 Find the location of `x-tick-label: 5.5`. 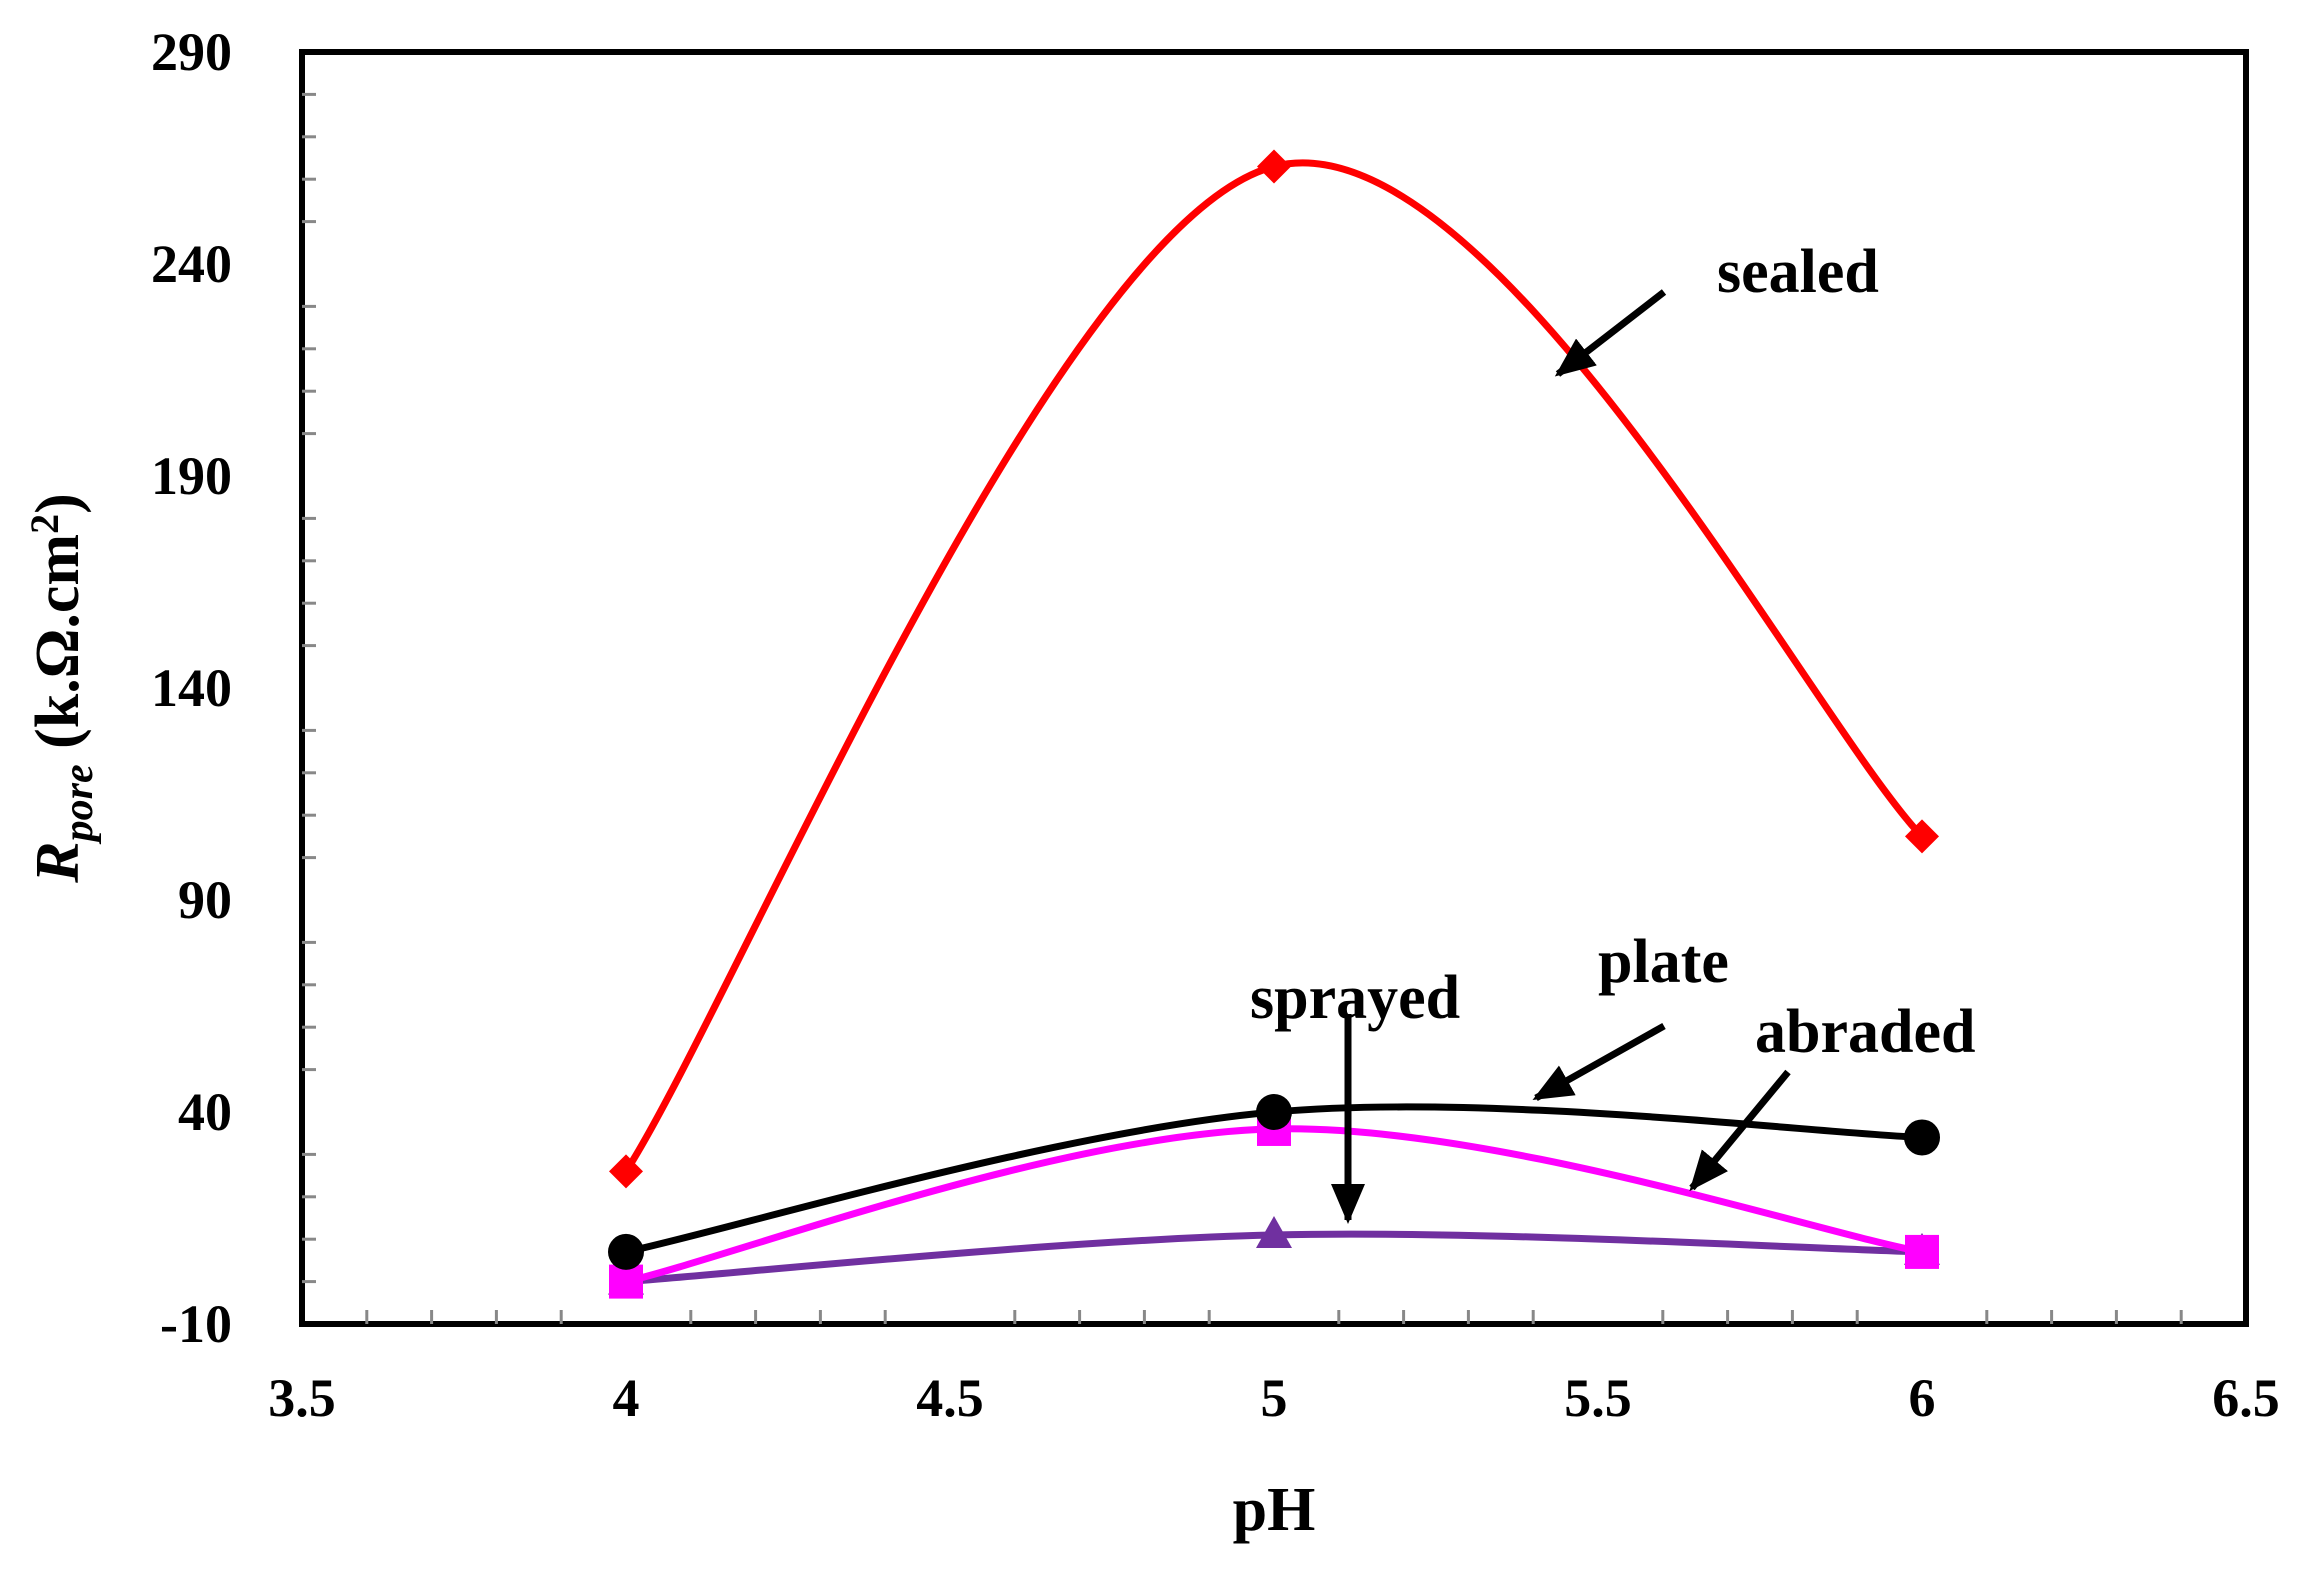

x-tick-label: 5.5 is located at coordinates (1598, 1398).